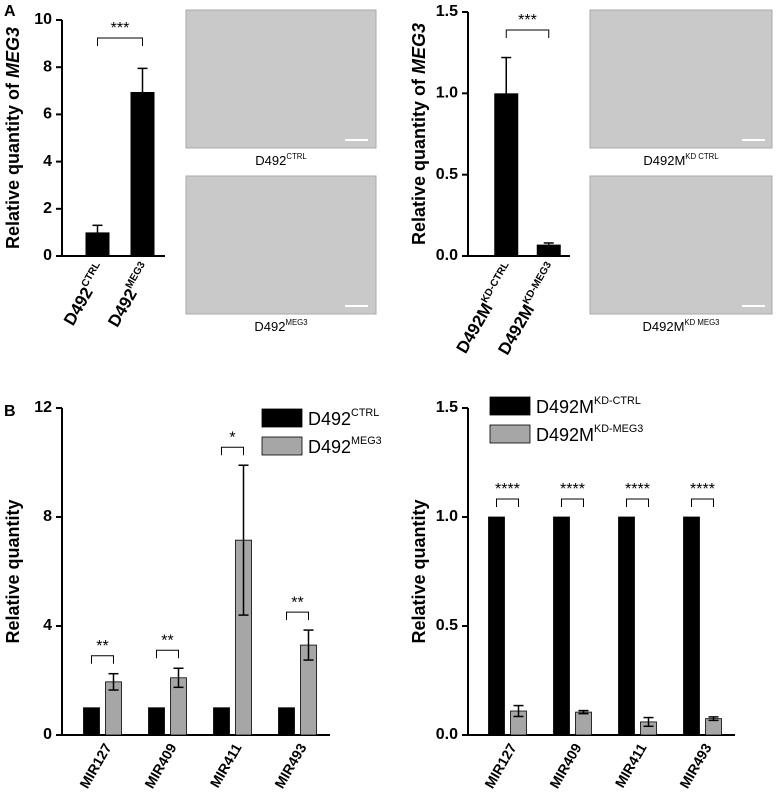  I want to click on y-axis-label: Relative quantity, so click(419, 571).